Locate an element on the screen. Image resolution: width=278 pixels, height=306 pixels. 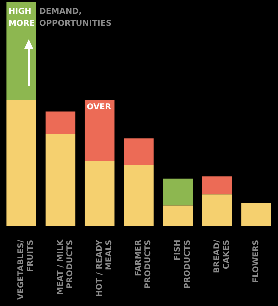
annotation: DEMAND, is located at coordinates (60, 11).